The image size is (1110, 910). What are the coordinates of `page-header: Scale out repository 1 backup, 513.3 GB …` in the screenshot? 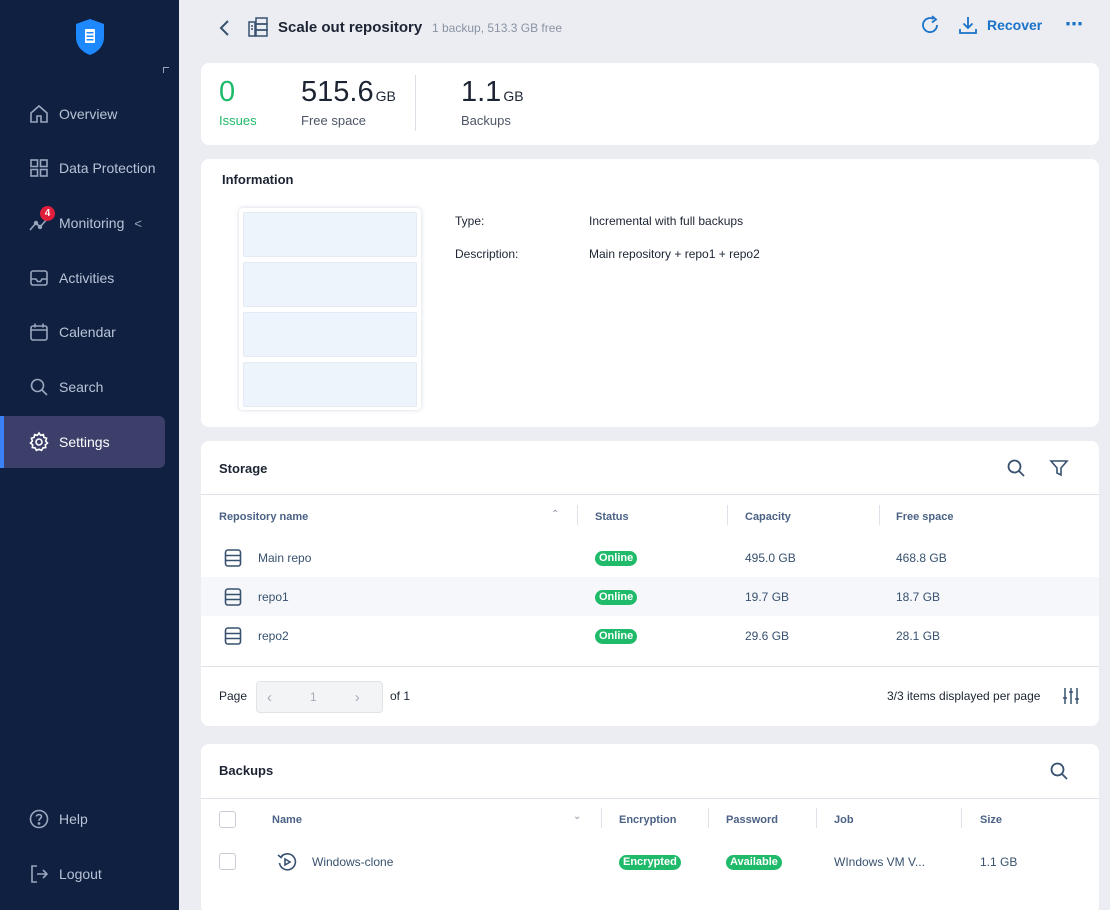 It's located at (644, 29).